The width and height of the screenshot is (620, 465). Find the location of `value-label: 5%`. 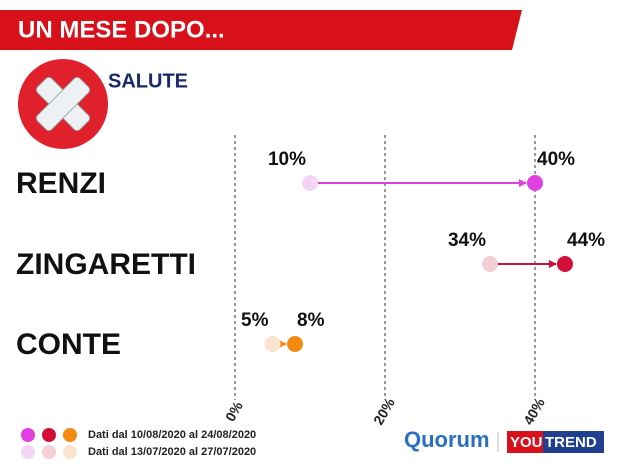

value-label: 5% is located at coordinates (255, 320).